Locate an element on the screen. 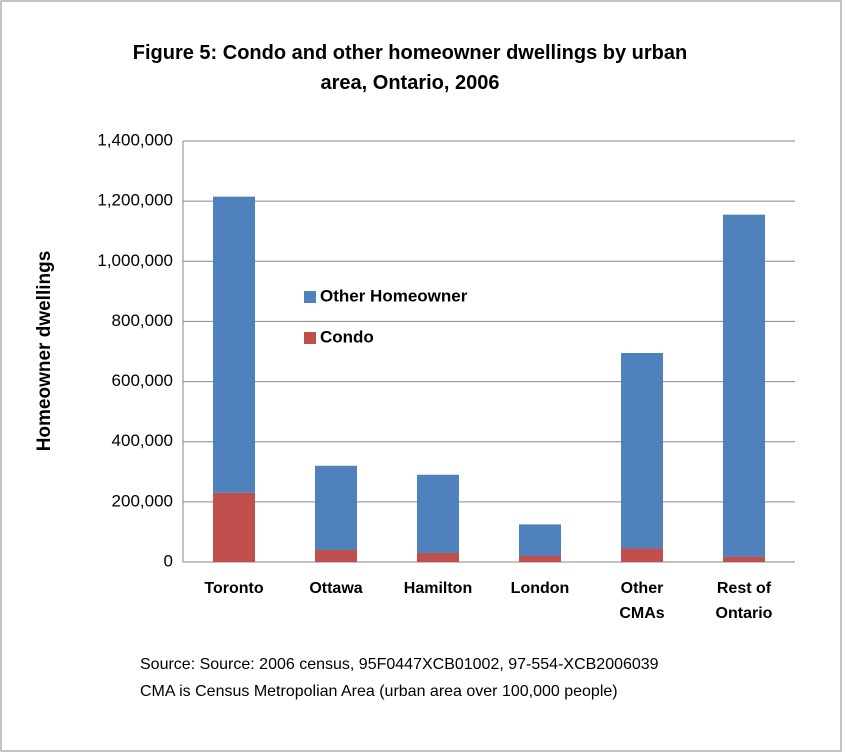 Image resolution: width=846 pixels, height=755 pixels. y-tick-label: 1,200,000 is located at coordinates (135, 200).